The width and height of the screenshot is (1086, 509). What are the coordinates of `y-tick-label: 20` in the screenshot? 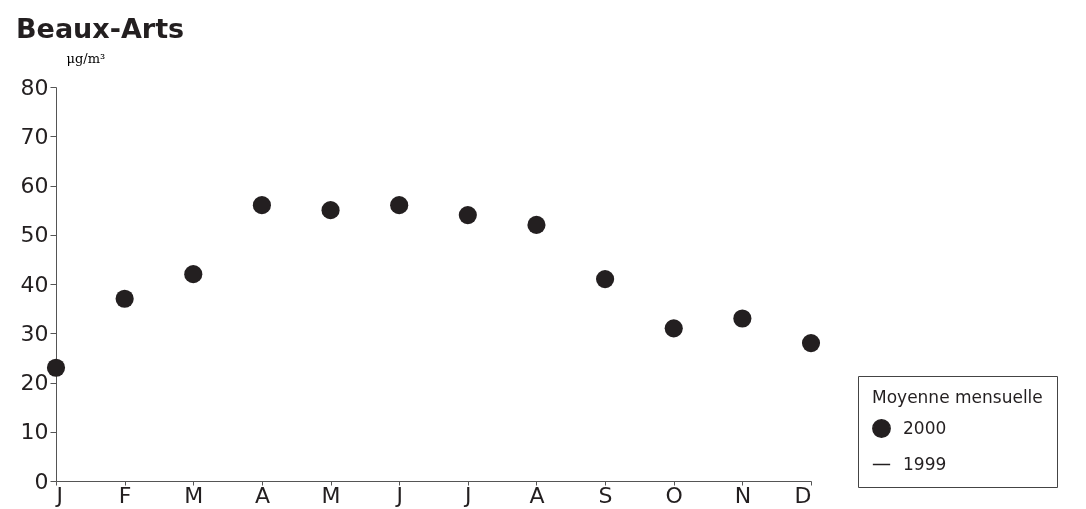 It's located at (34, 382).